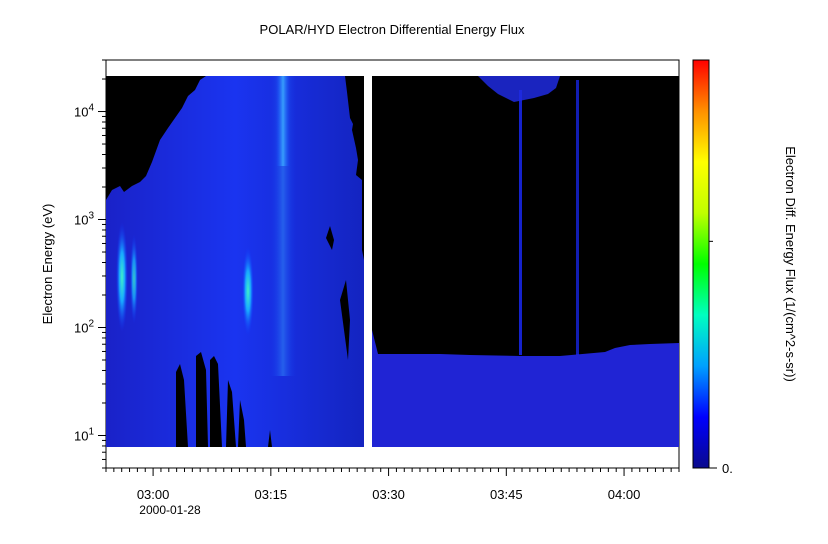  I want to click on data-gap-strip, so click(368, 261).